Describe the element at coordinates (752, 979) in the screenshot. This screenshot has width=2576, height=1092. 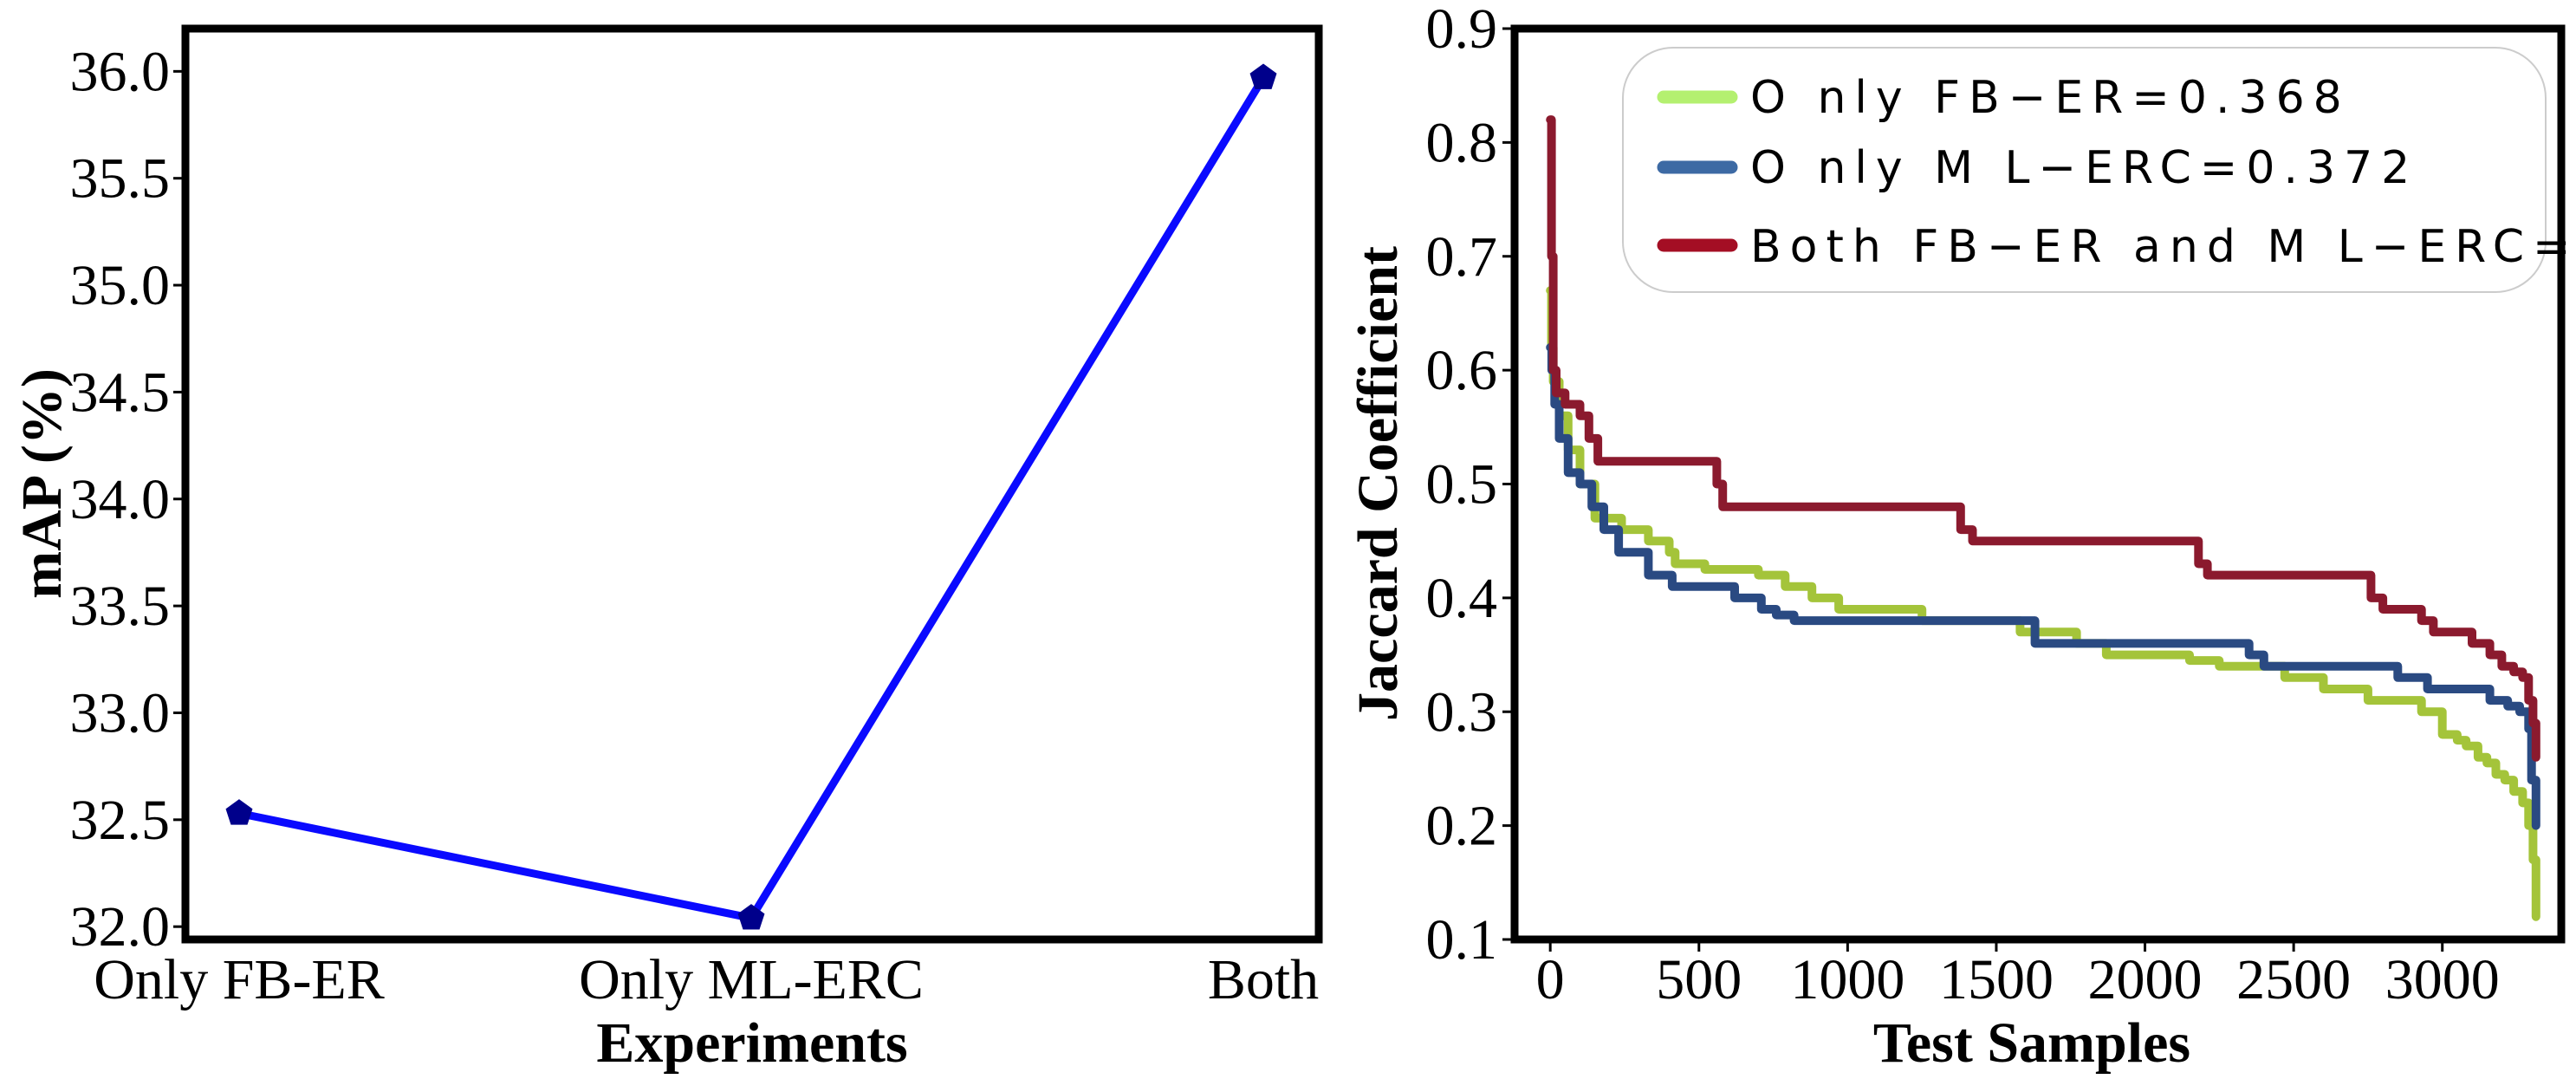
I see `map-x-tick-label-only-ml-erc: Only ML-ERC` at that location.